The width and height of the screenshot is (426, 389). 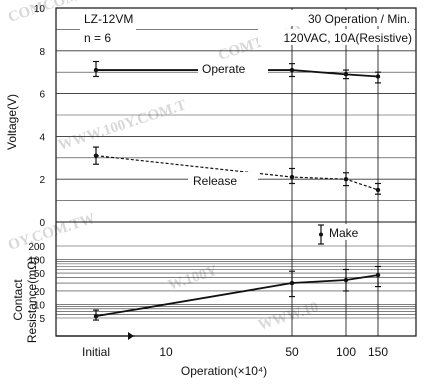 I want to click on y-tick-label-voltage: 6, so click(x=42, y=95).